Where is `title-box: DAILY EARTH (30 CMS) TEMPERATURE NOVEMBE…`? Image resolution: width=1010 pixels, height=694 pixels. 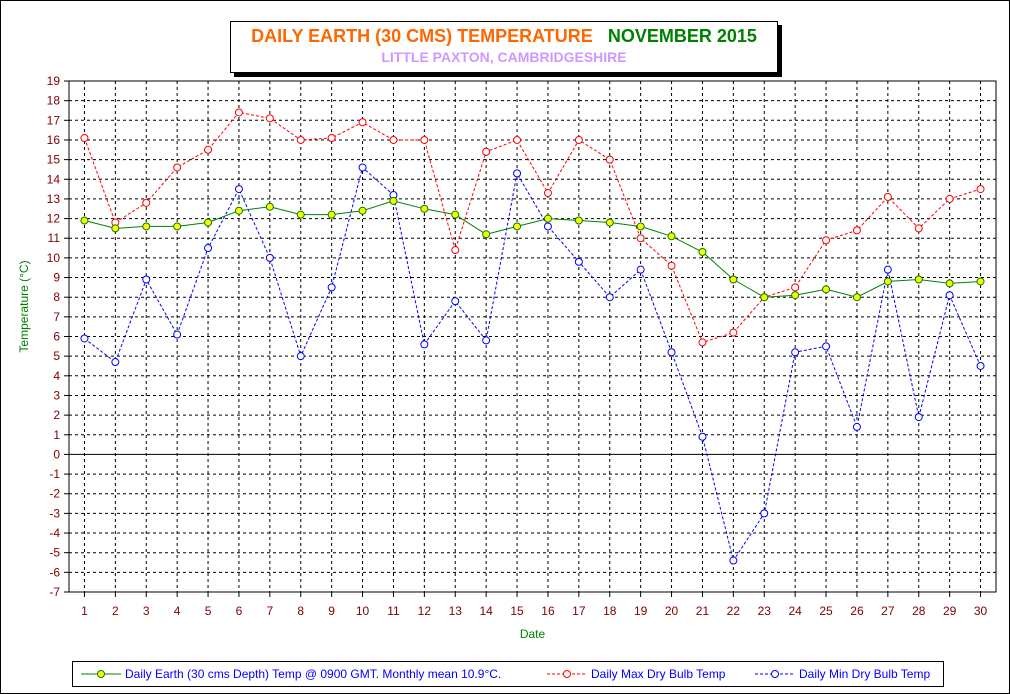
title-box: DAILY EARTH (30 CMS) TEMPERATURE NOVEMBE… is located at coordinates (504, 47).